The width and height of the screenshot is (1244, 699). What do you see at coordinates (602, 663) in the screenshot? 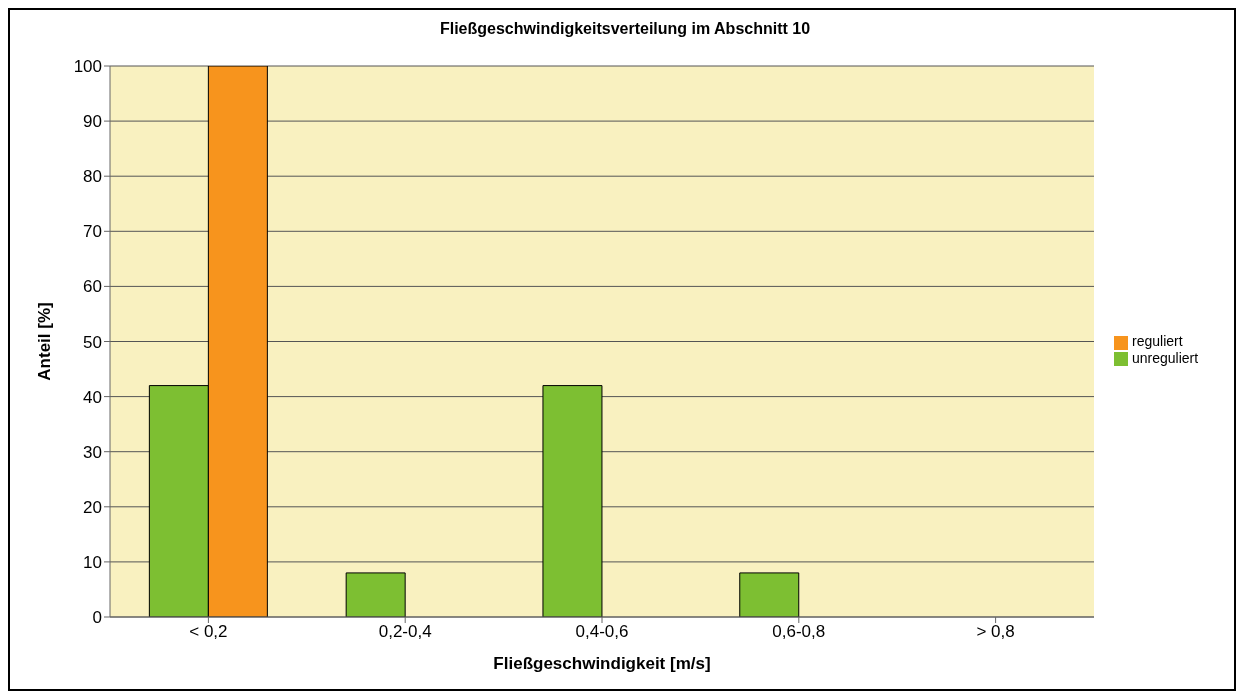
I see `x-axis-title: Fließgeschwindigkeit [m/s]` at bounding box center [602, 663].